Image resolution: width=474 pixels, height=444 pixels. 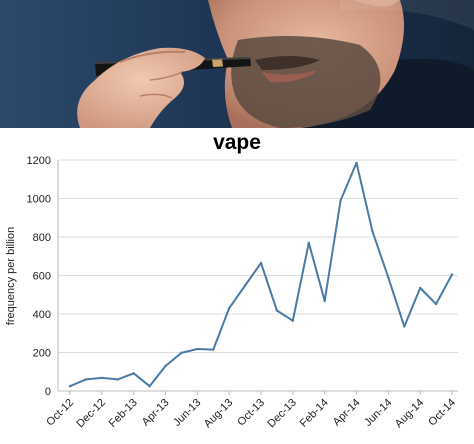 I want to click on y-tick-labels: 0 200 400 600 800 1000 1200, so click(x=39, y=276).